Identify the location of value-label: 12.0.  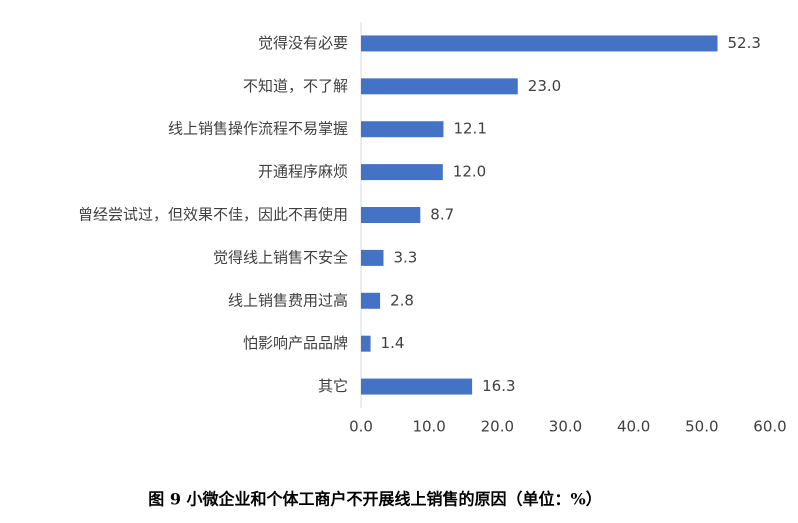
(469, 172).